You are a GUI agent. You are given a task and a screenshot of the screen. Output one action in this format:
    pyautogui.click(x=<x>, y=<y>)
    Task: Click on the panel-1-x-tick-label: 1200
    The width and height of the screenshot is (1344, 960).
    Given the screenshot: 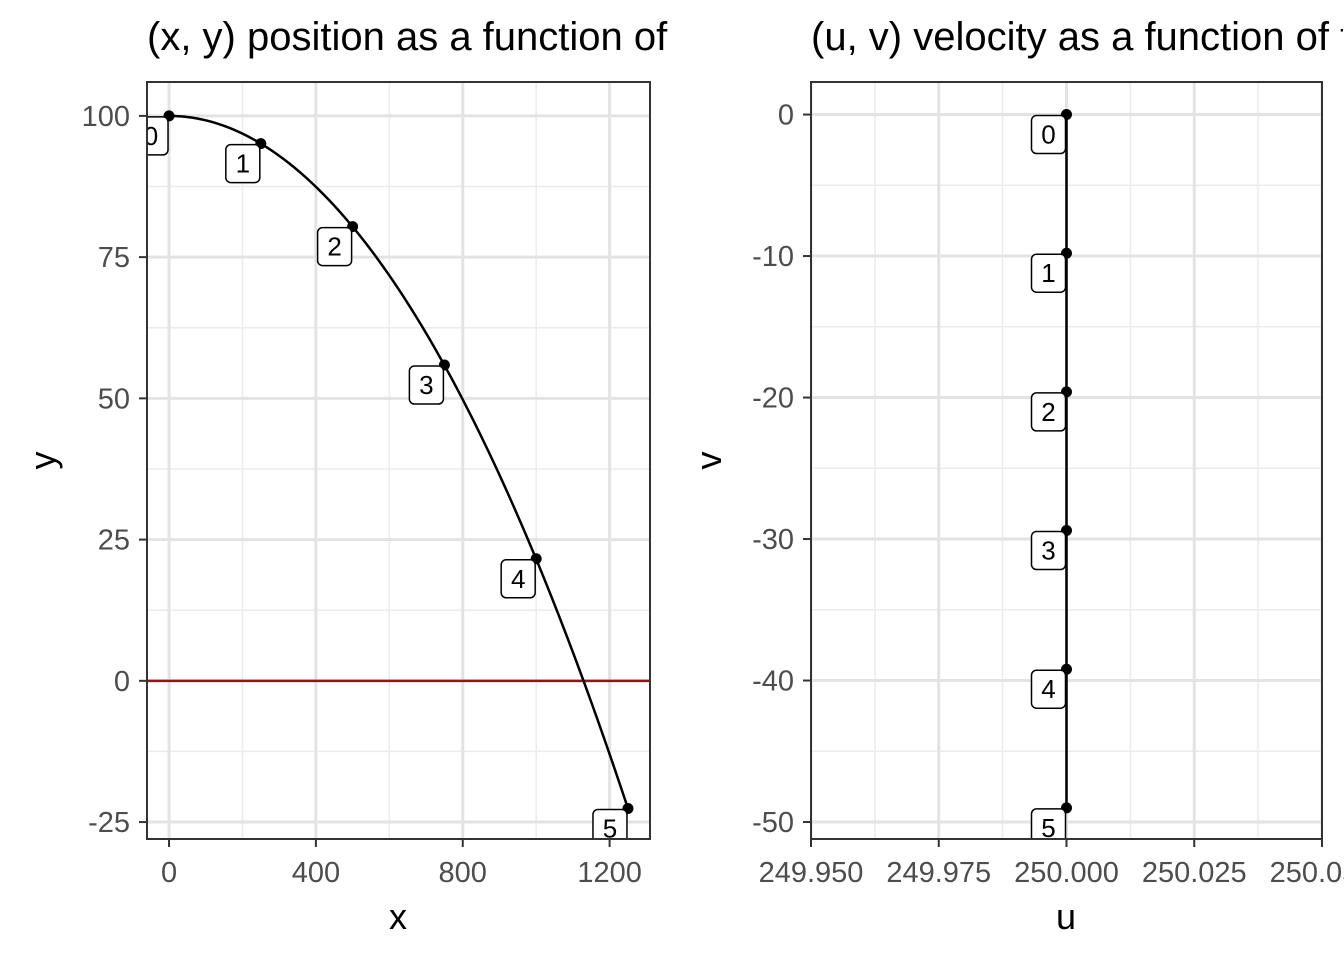 What is the action you would take?
    pyautogui.click(x=609, y=873)
    